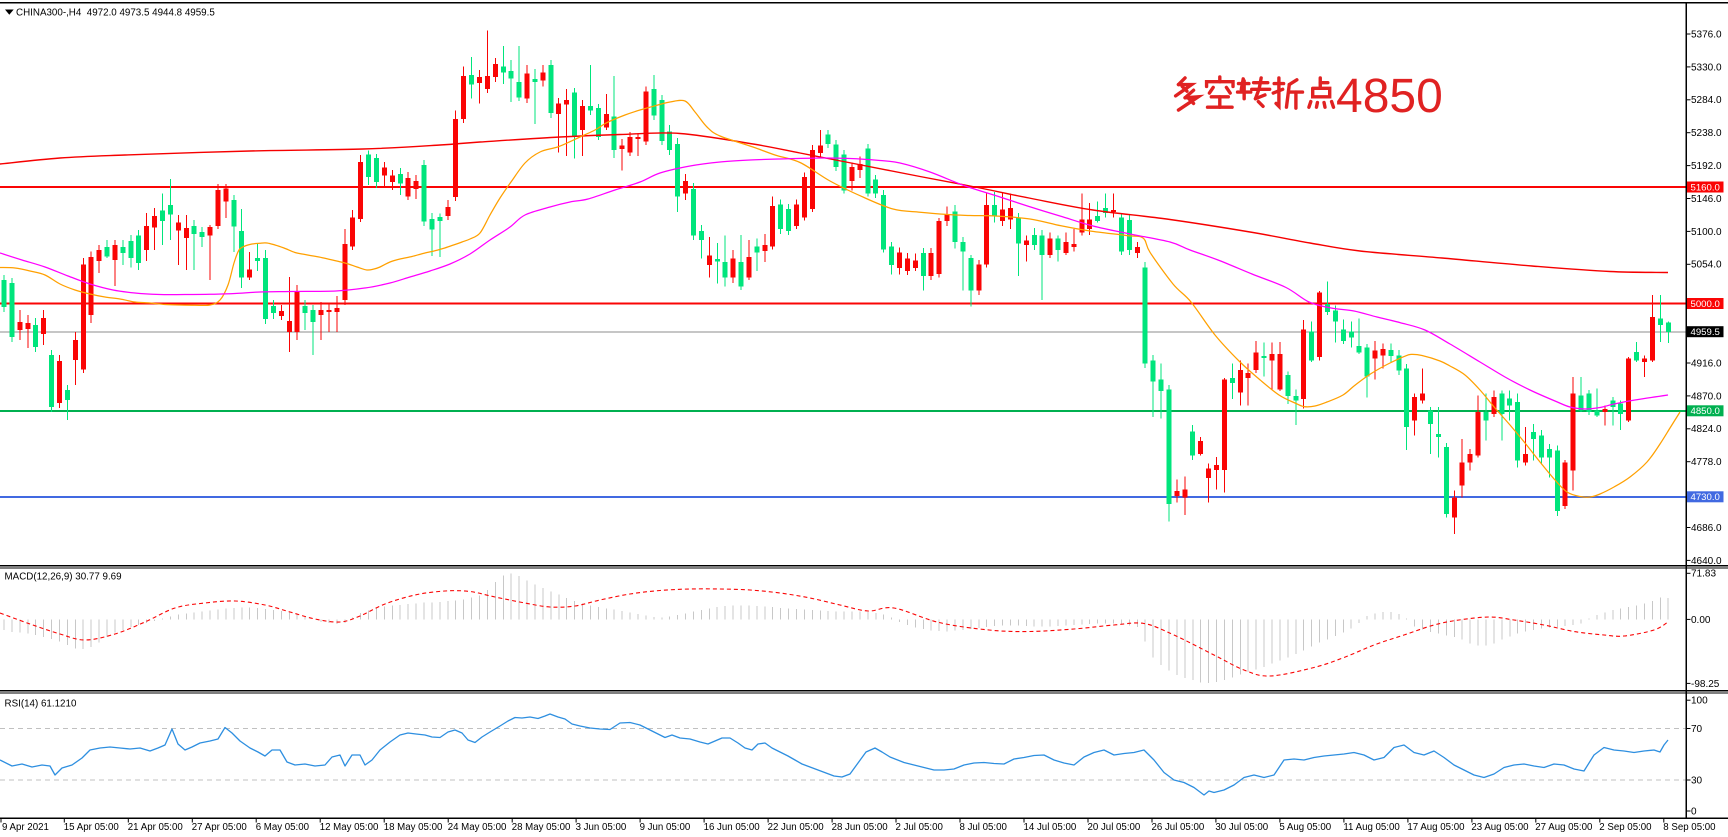 The height and width of the screenshot is (837, 1728). Describe the element at coordinates (115, 12) in the screenshot. I see `svg-text:CHINA300-,H4 4972.0 4973.5 49: CHINA300-,H4 4972.0 4973.5 4944.8 4959.5` at that location.